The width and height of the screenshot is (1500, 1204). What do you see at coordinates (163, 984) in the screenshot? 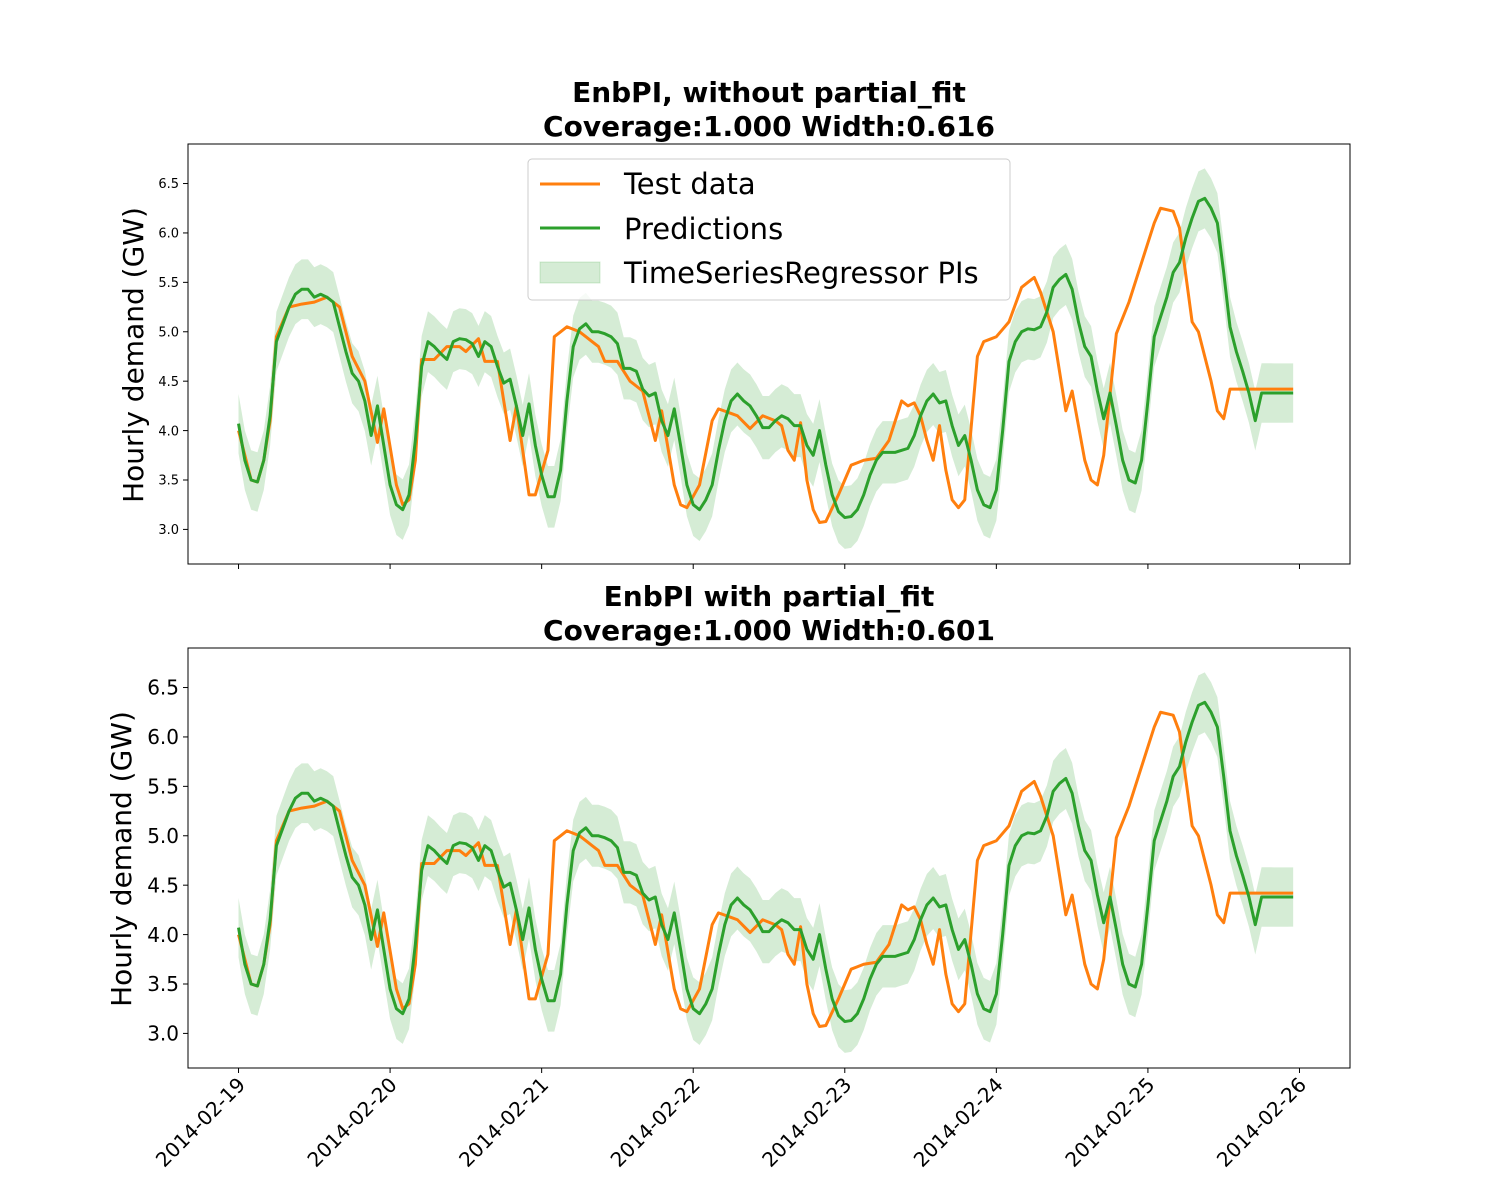
I see `bottom-ytick-label: 3.5` at bounding box center [163, 984].